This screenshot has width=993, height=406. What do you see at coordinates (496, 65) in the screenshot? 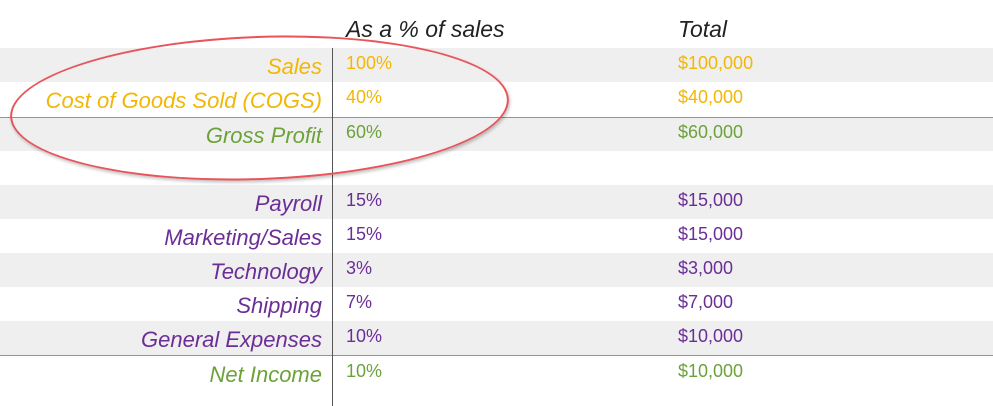
I see `table-row: Sales 100% $100,000` at bounding box center [496, 65].